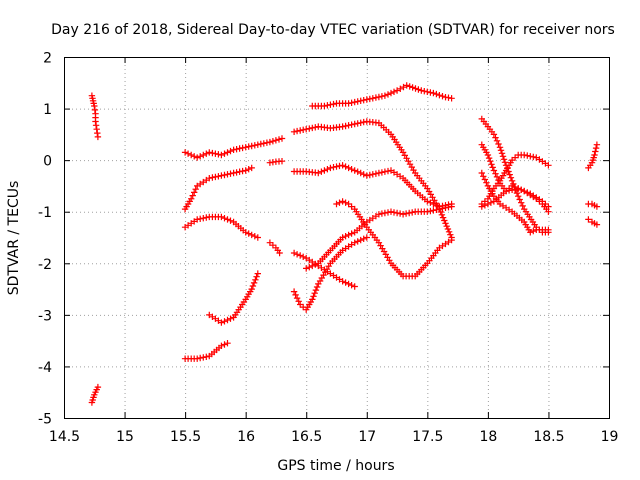  I want to click on y-tick-label: 1, so click(47, 110).